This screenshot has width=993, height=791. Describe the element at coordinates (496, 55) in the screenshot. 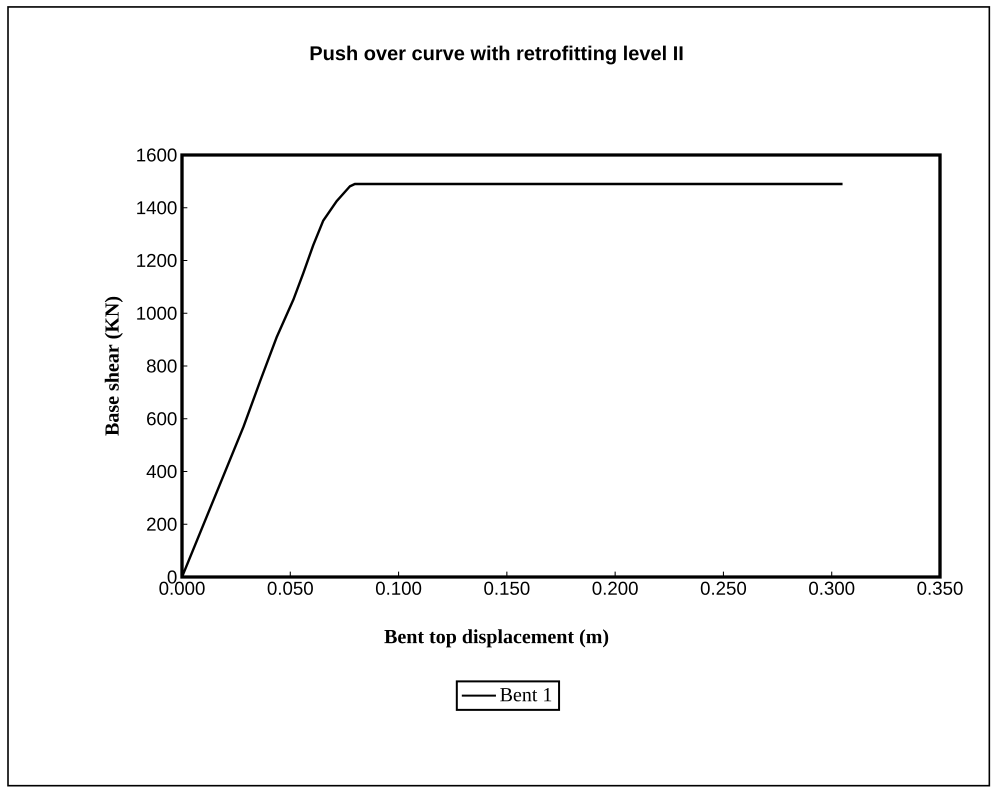

I see `chart-title: Push over curve with retrofitting level II` at that location.